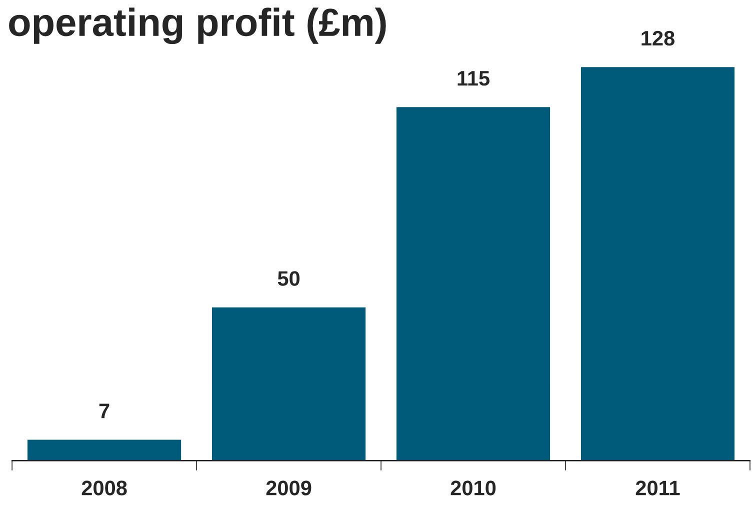 This screenshot has width=753, height=509. What do you see at coordinates (474, 78) in the screenshot?
I see `data-label: 115` at bounding box center [474, 78].